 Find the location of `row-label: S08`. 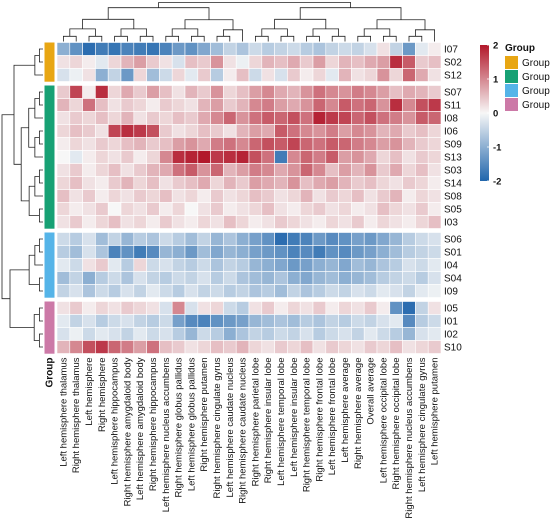

row-label: S08 is located at coordinates (453, 197).